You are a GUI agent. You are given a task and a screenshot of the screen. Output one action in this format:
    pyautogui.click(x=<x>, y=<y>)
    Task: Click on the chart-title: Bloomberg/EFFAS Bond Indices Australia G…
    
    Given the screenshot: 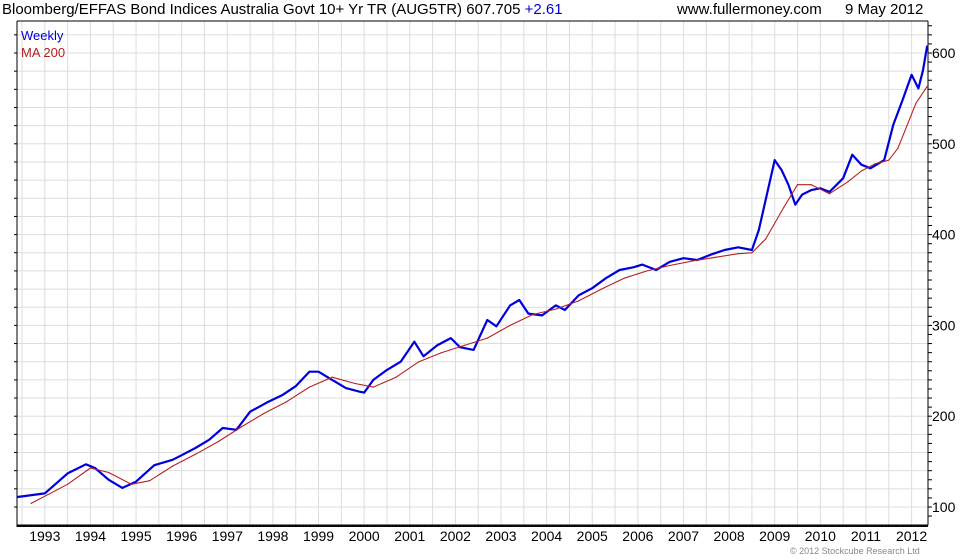 What is the action you would take?
    pyautogui.click(x=282, y=9)
    